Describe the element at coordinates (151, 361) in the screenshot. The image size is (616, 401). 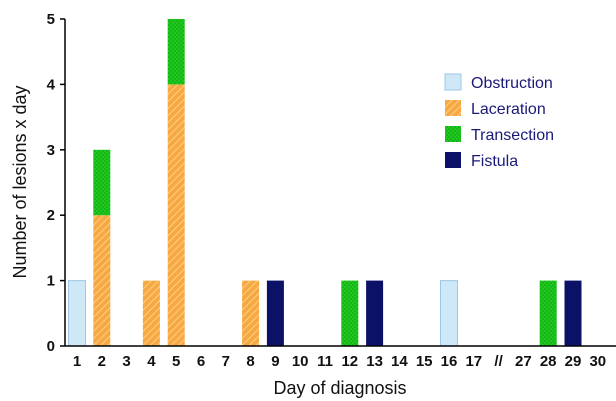
I see `x-tick-label-4: 4` at that location.